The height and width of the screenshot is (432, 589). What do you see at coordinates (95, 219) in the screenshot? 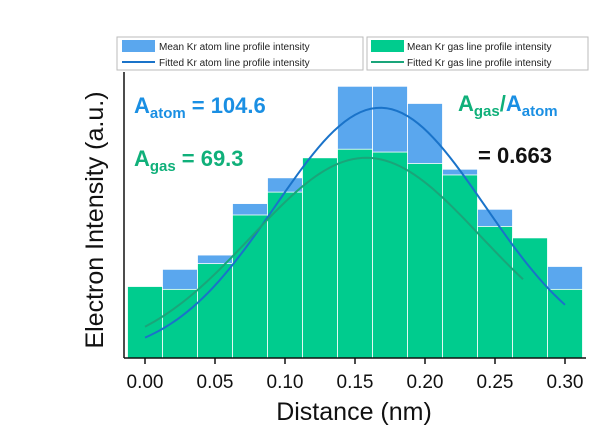
I see `y-axis-title: Electron Intensity (a.u.)` at bounding box center [95, 219].